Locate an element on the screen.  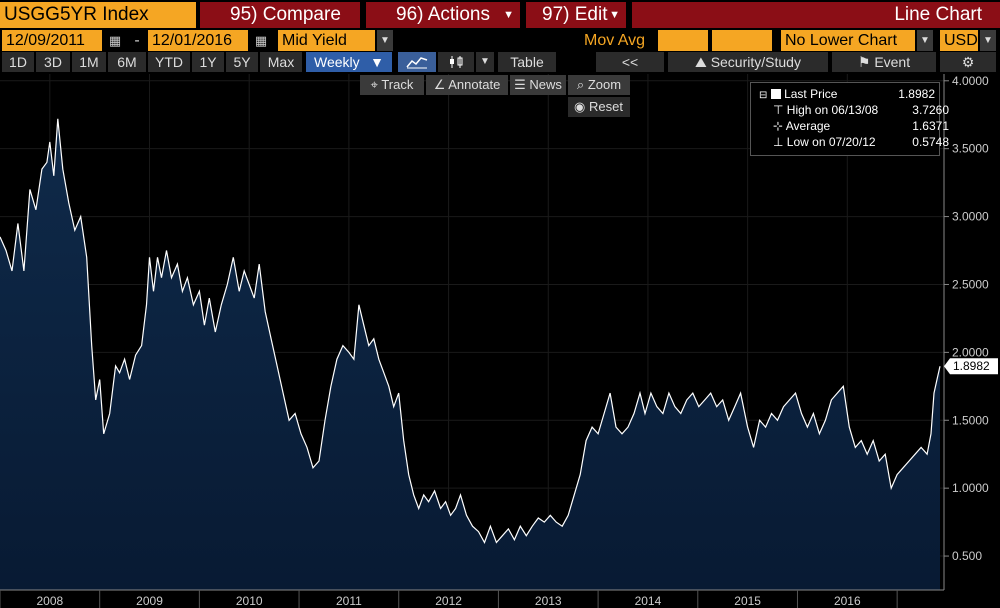
y-tick-label: 3.0000 is located at coordinates (970, 217).